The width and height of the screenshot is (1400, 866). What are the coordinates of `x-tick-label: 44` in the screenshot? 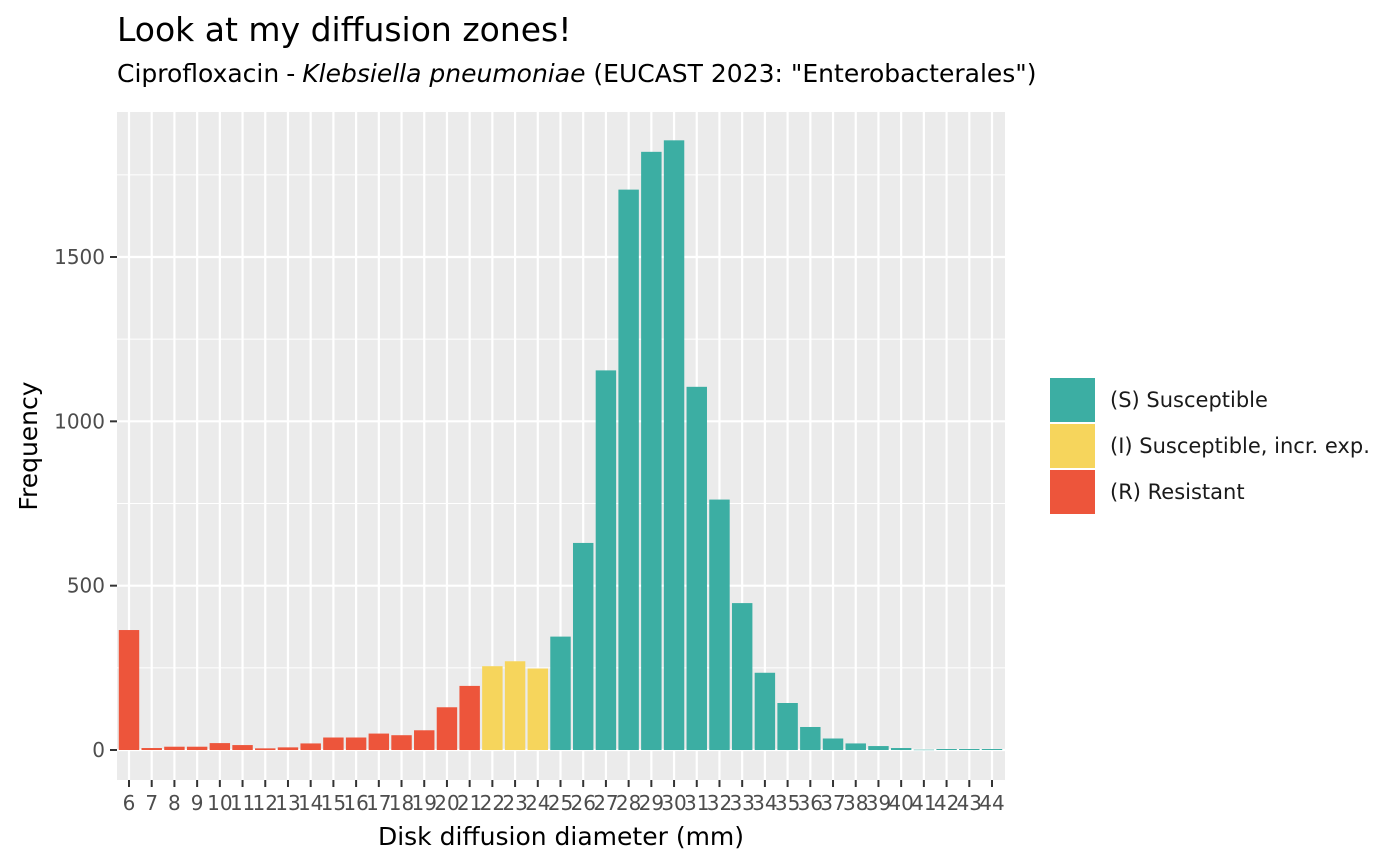 It's located at (991, 803).